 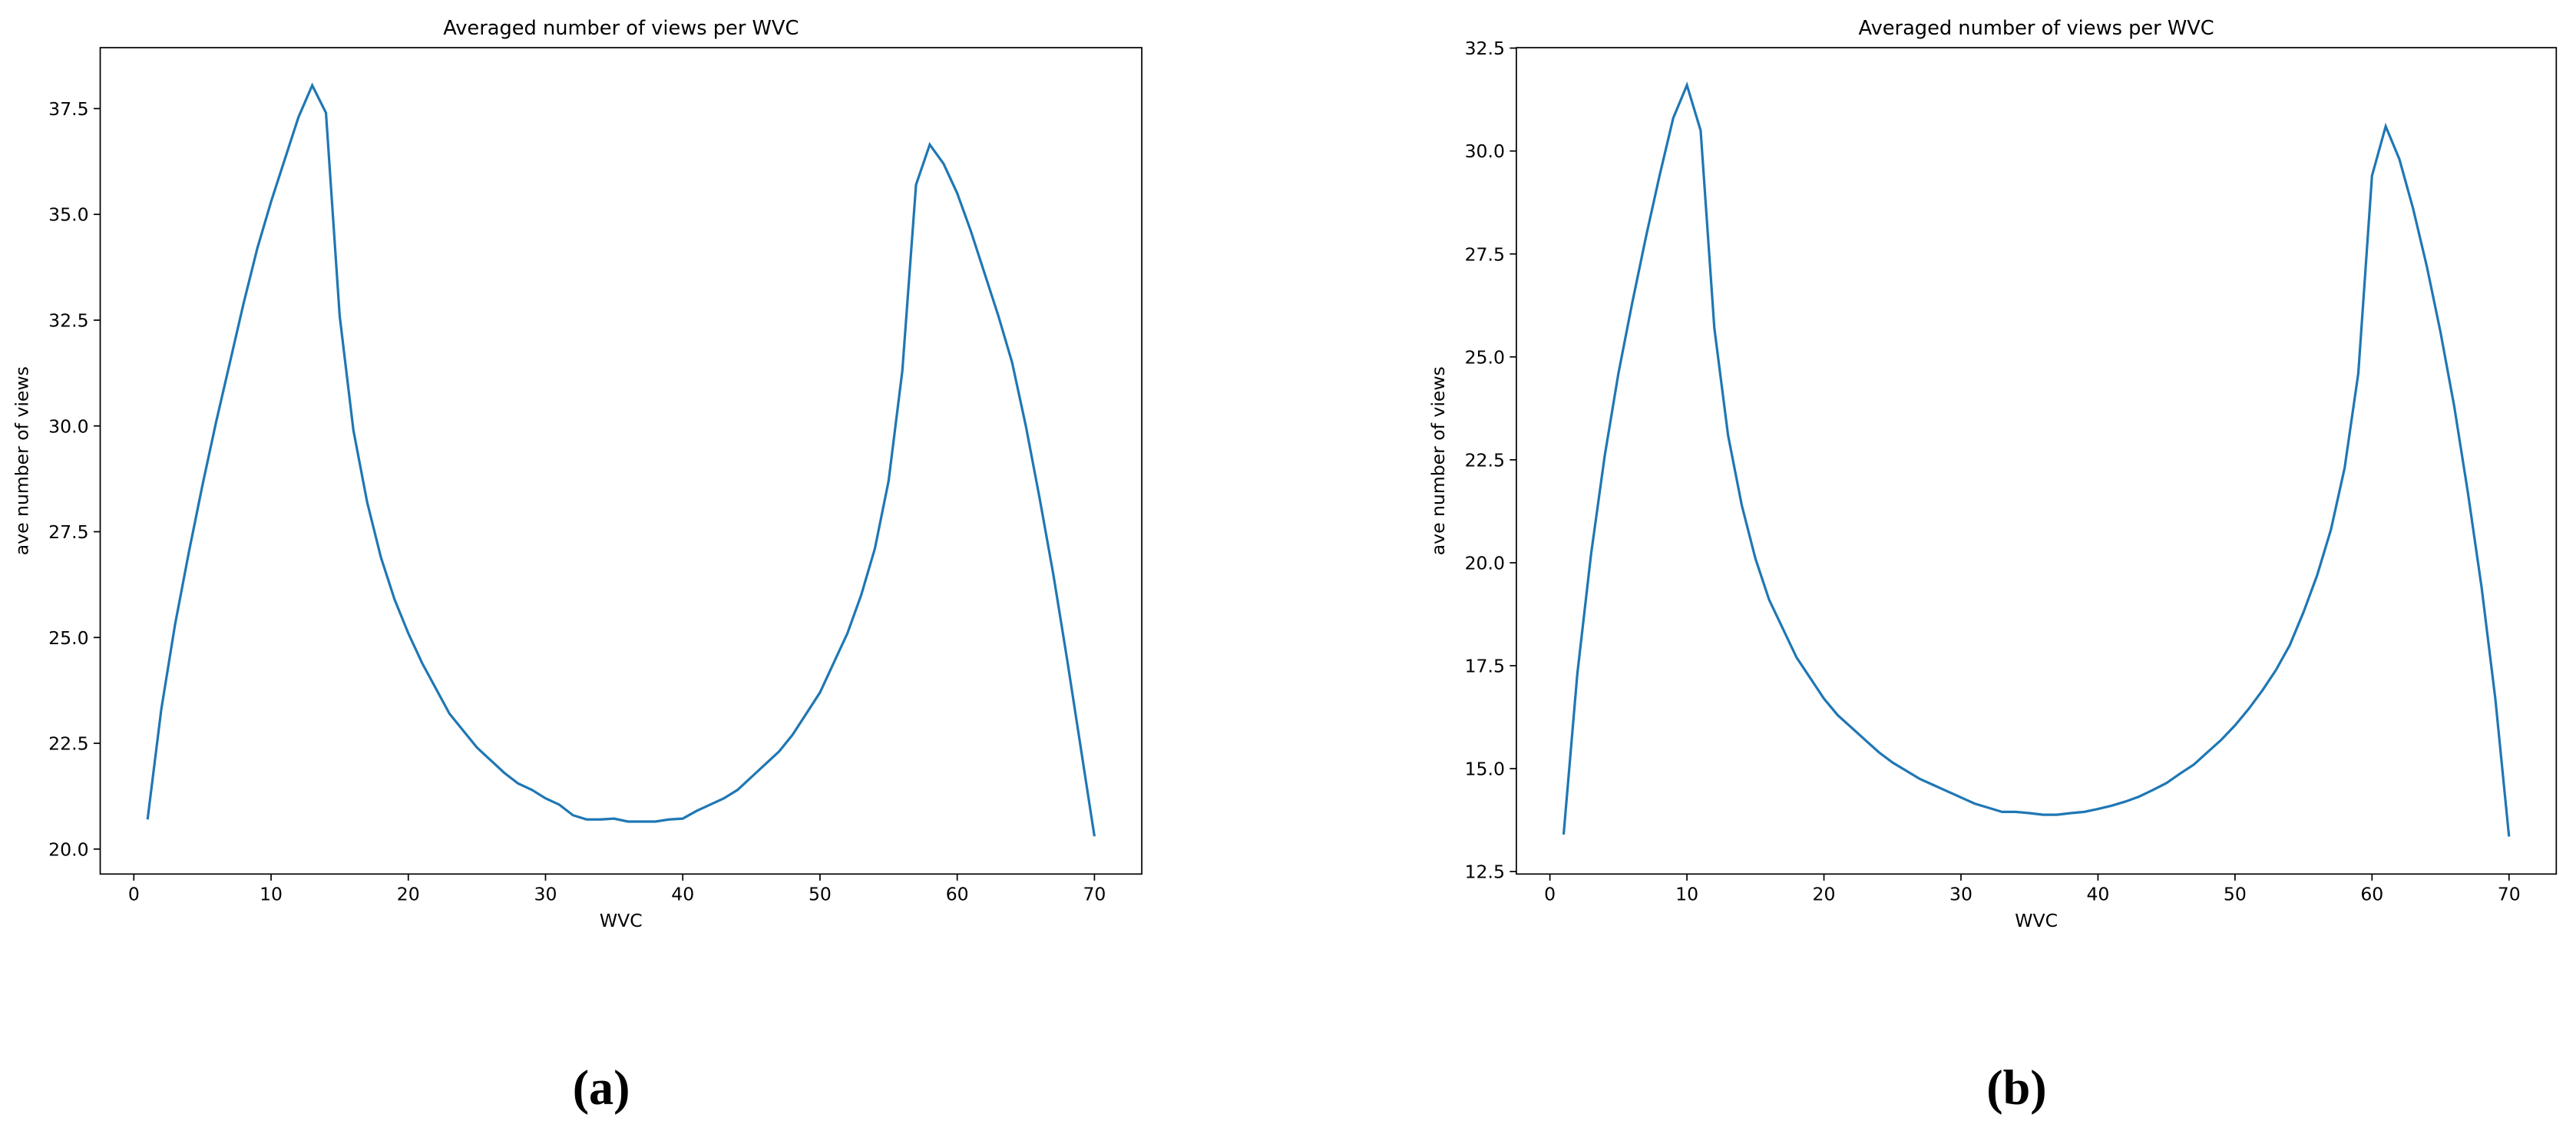 What do you see at coordinates (2016, 1087) in the screenshot?
I see `caption: (b)` at bounding box center [2016, 1087].